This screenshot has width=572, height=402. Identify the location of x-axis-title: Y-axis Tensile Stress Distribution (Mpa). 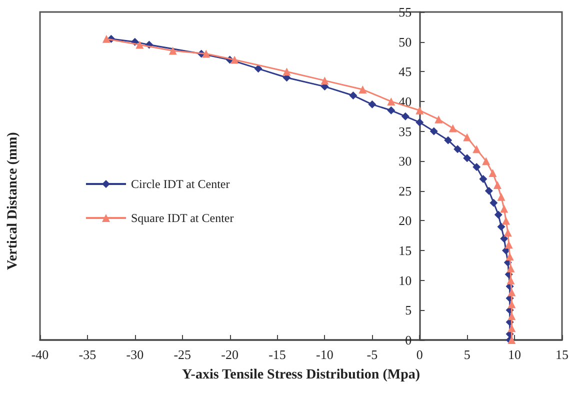
(301, 375).